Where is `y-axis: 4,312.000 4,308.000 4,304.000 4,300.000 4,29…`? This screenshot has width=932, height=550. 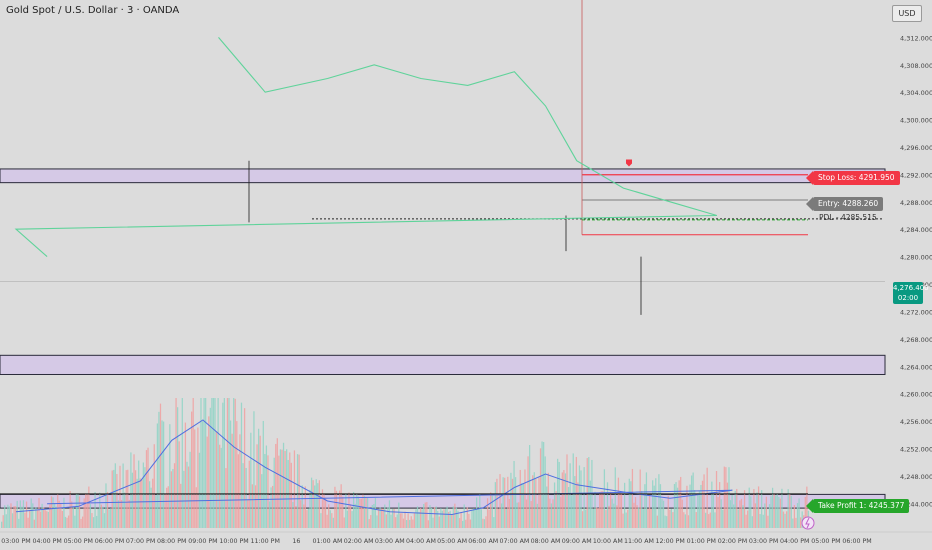 y-axis: 4,312.000 4,308.000 4,304.000 4,300.000 4,29… is located at coordinates (909, 275).